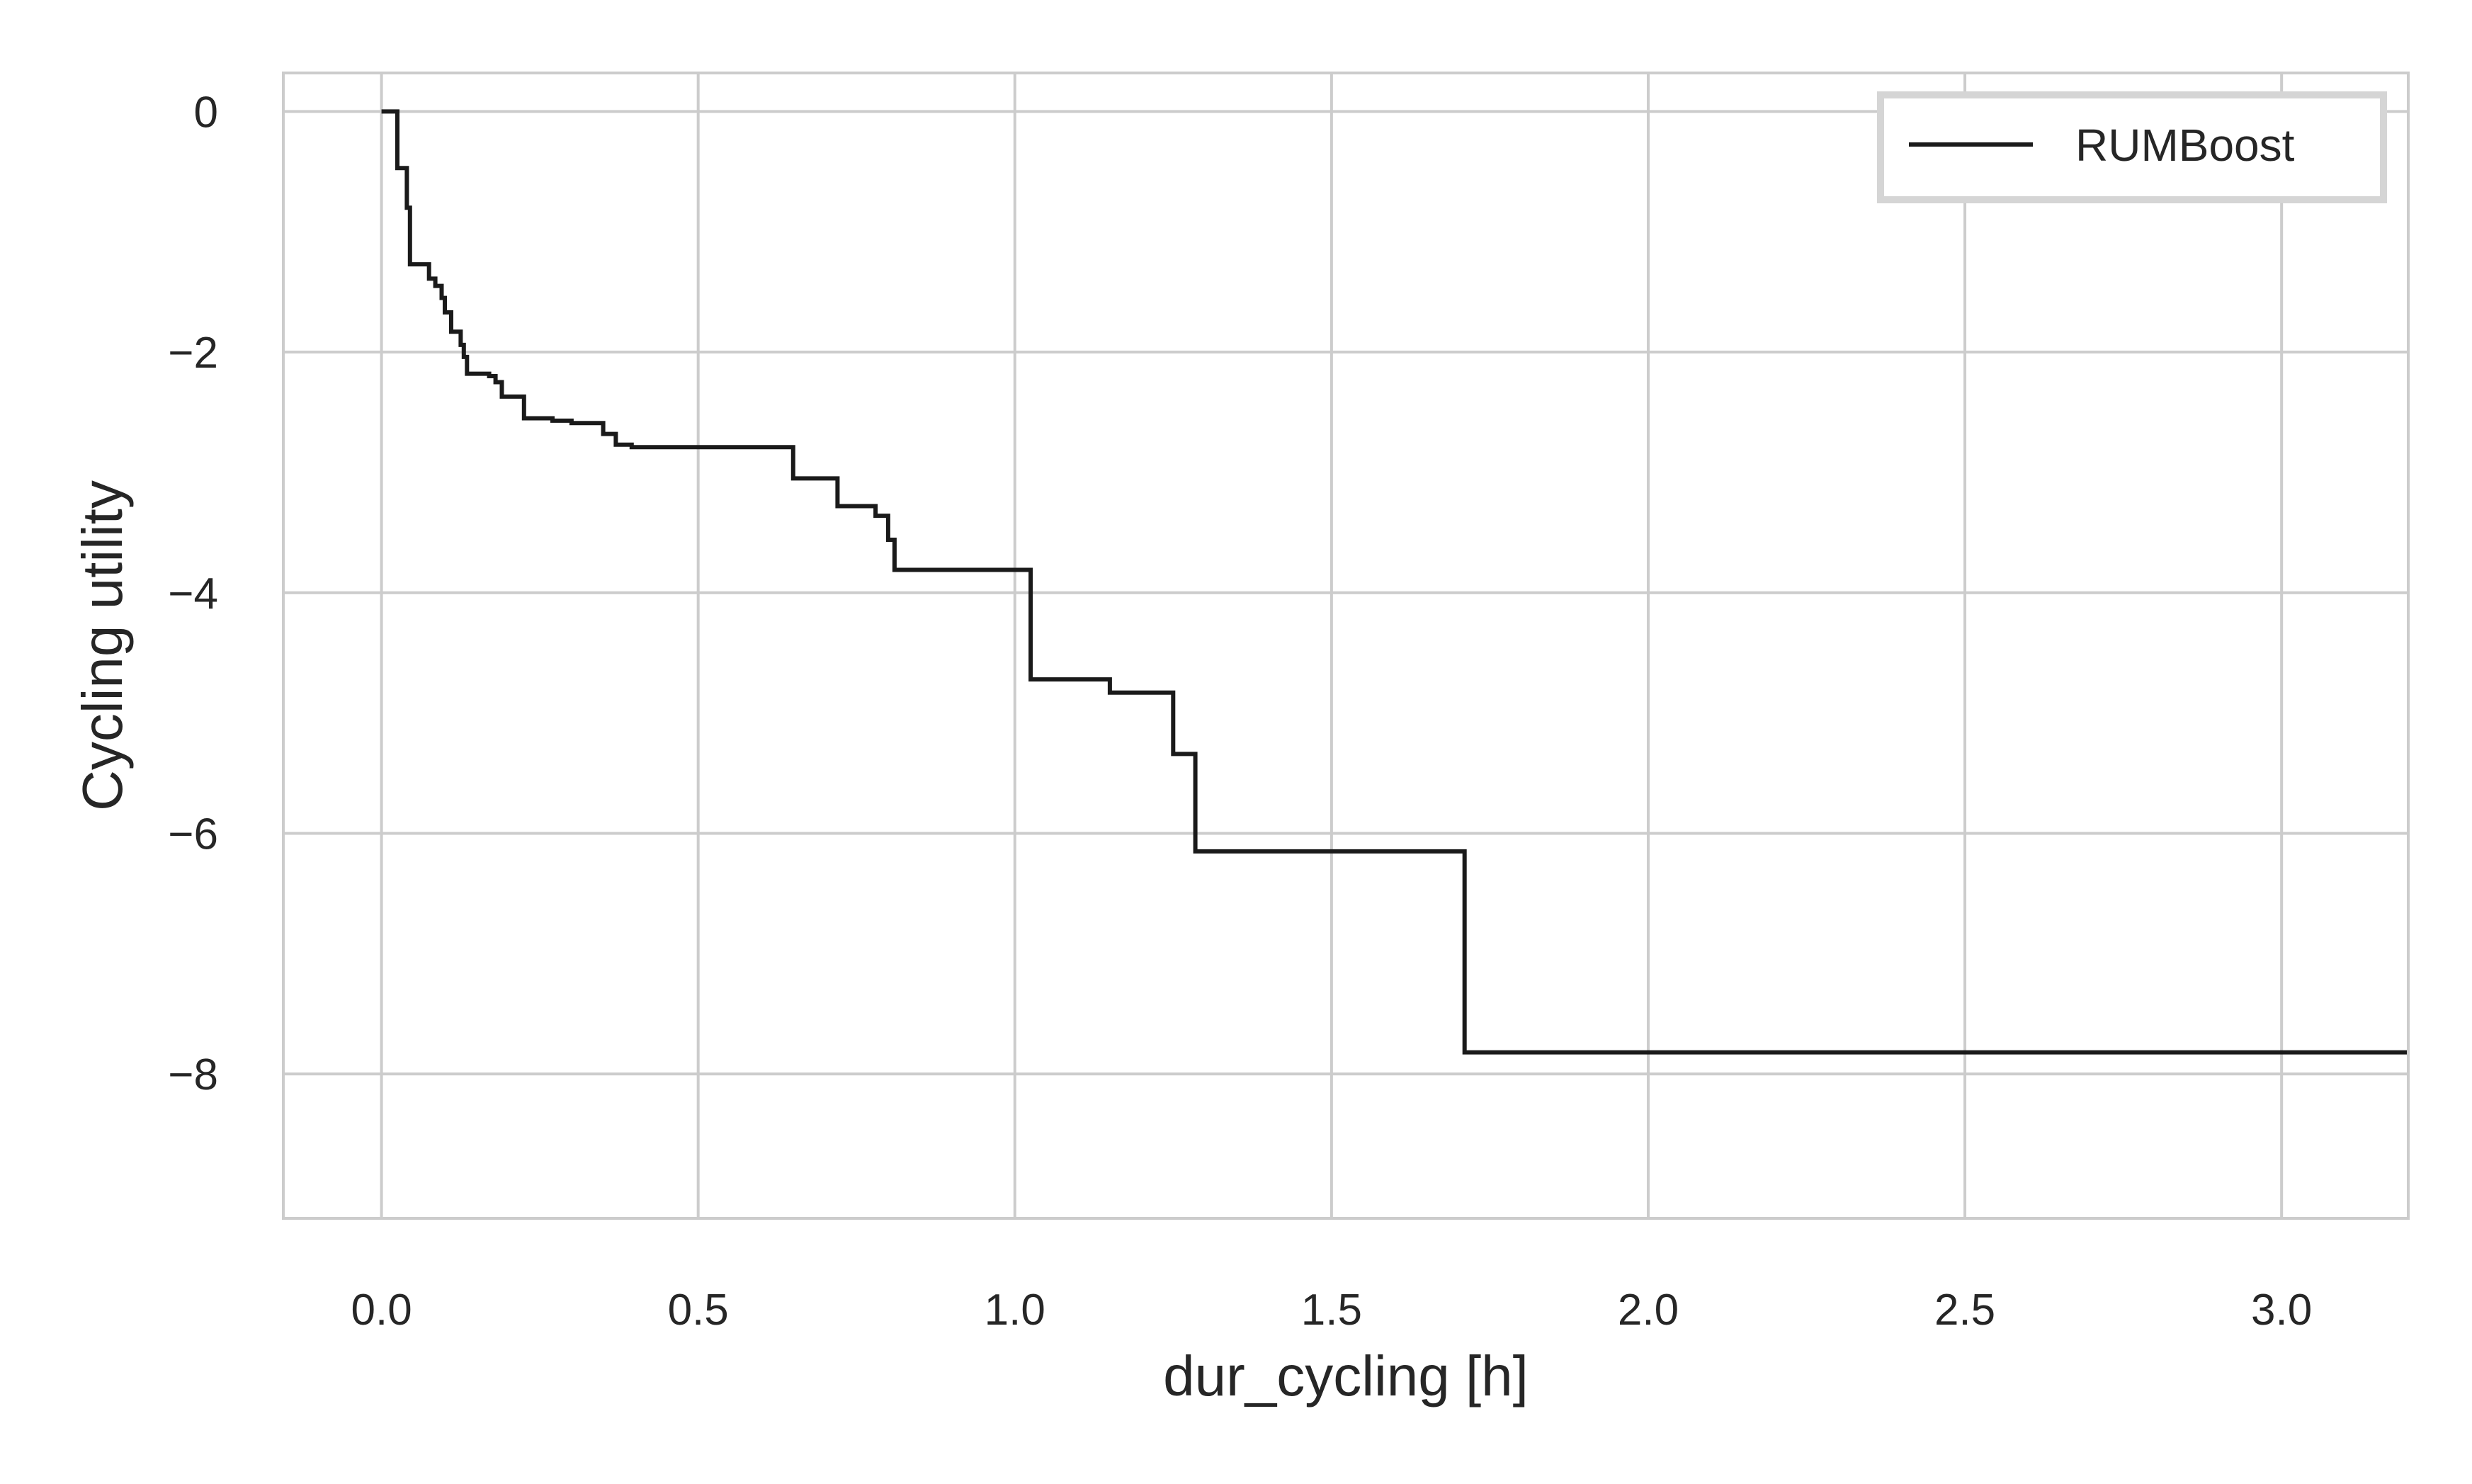 This screenshot has width=2472, height=1484. What do you see at coordinates (2281, 1310) in the screenshot?
I see `x-tick-label: 3.0` at bounding box center [2281, 1310].